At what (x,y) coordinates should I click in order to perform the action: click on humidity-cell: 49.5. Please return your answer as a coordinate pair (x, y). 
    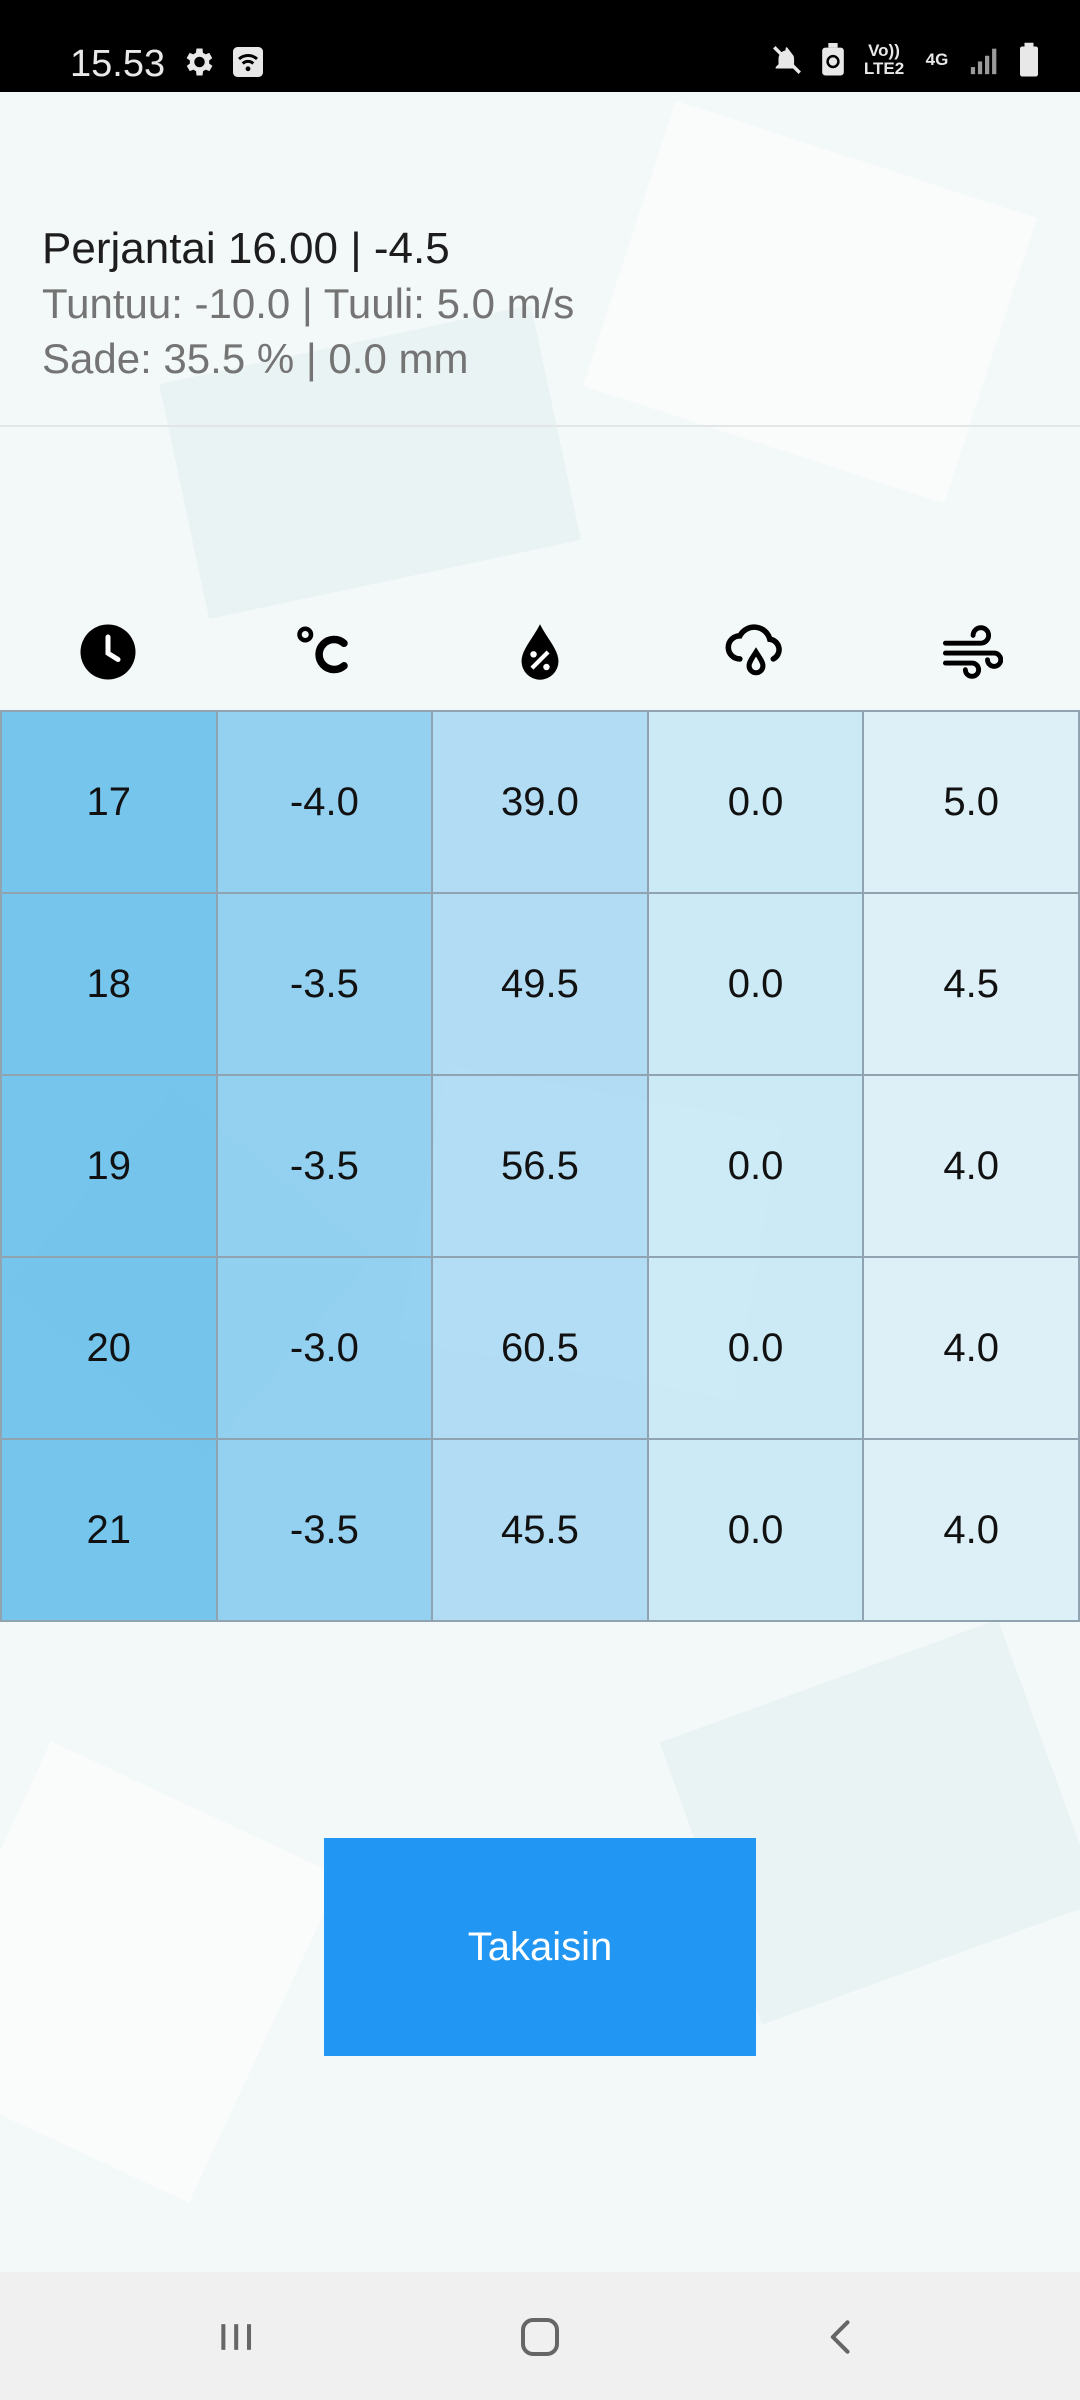
    Looking at the image, I should click on (540, 984).